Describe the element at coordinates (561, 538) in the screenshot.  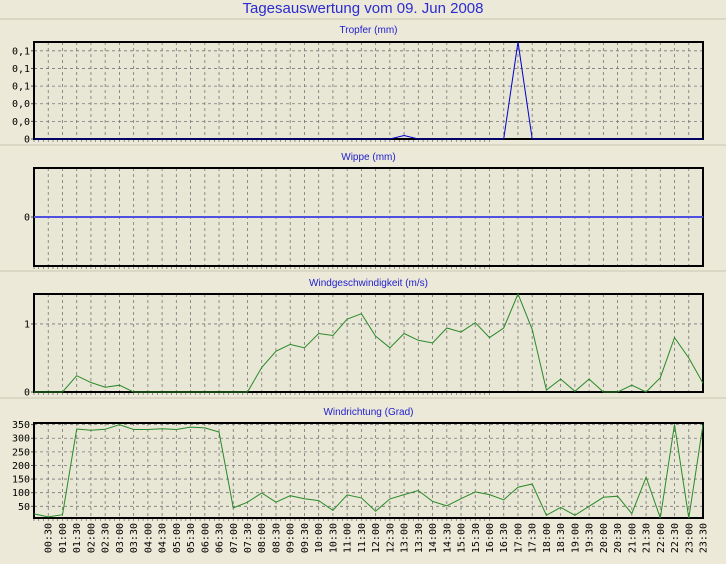
I see `x-tick-label: 18:30` at that location.